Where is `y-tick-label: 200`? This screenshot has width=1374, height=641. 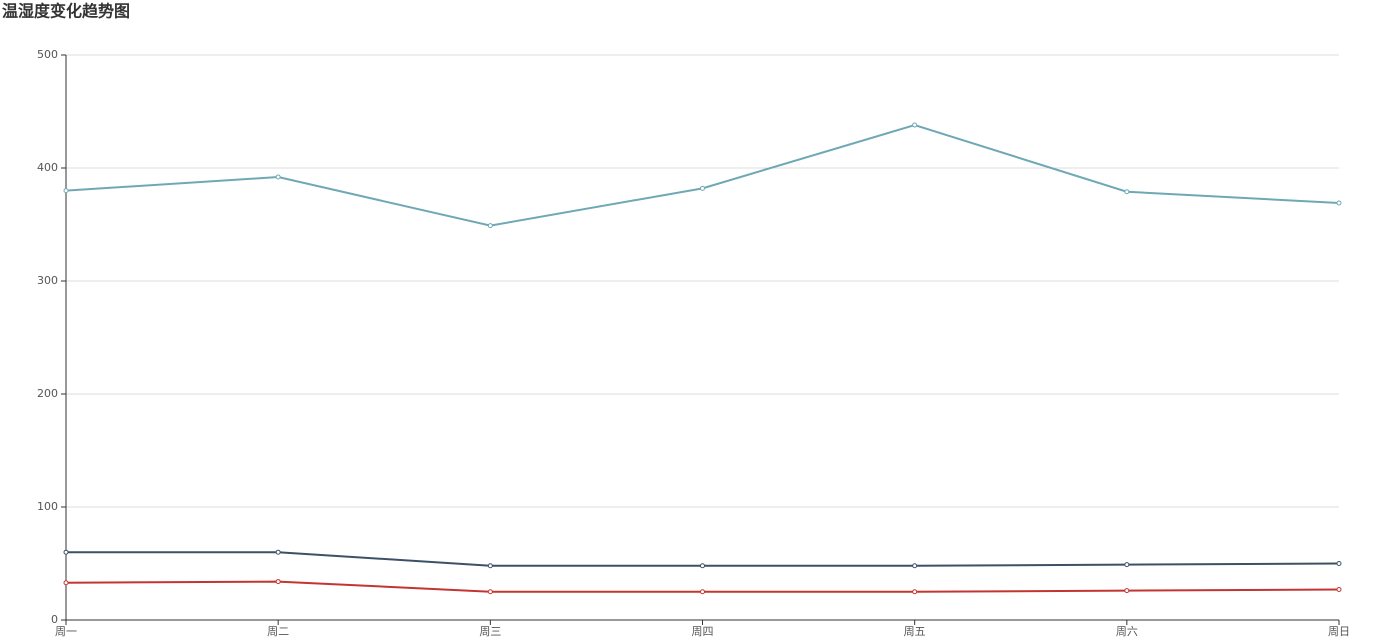 y-tick-label: 200 is located at coordinates (47, 393).